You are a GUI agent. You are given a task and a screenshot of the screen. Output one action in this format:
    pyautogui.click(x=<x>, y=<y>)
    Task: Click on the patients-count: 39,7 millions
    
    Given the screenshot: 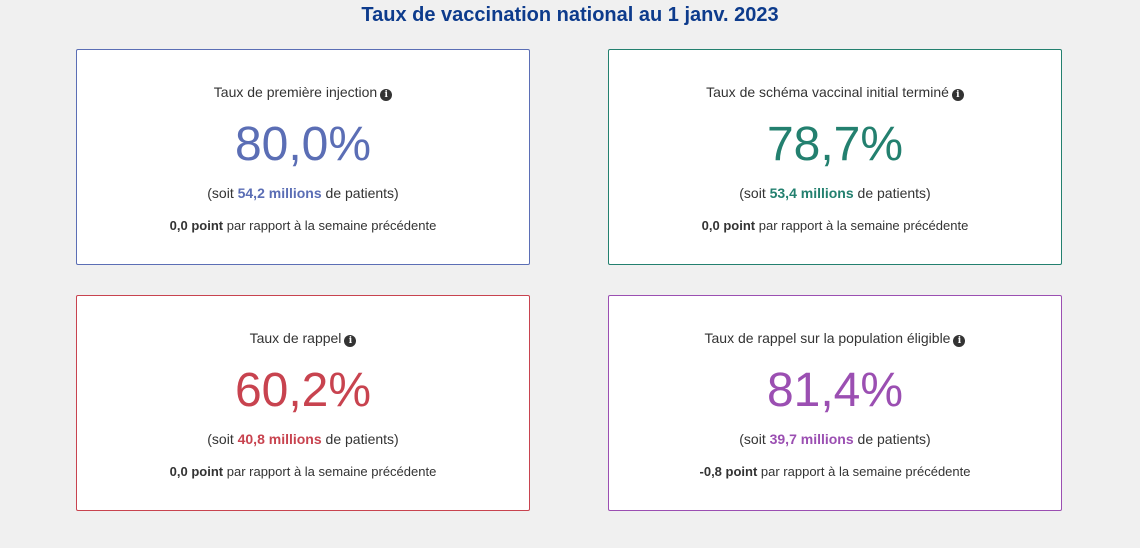 What is the action you would take?
    pyautogui.click(x=811, y=439)
    